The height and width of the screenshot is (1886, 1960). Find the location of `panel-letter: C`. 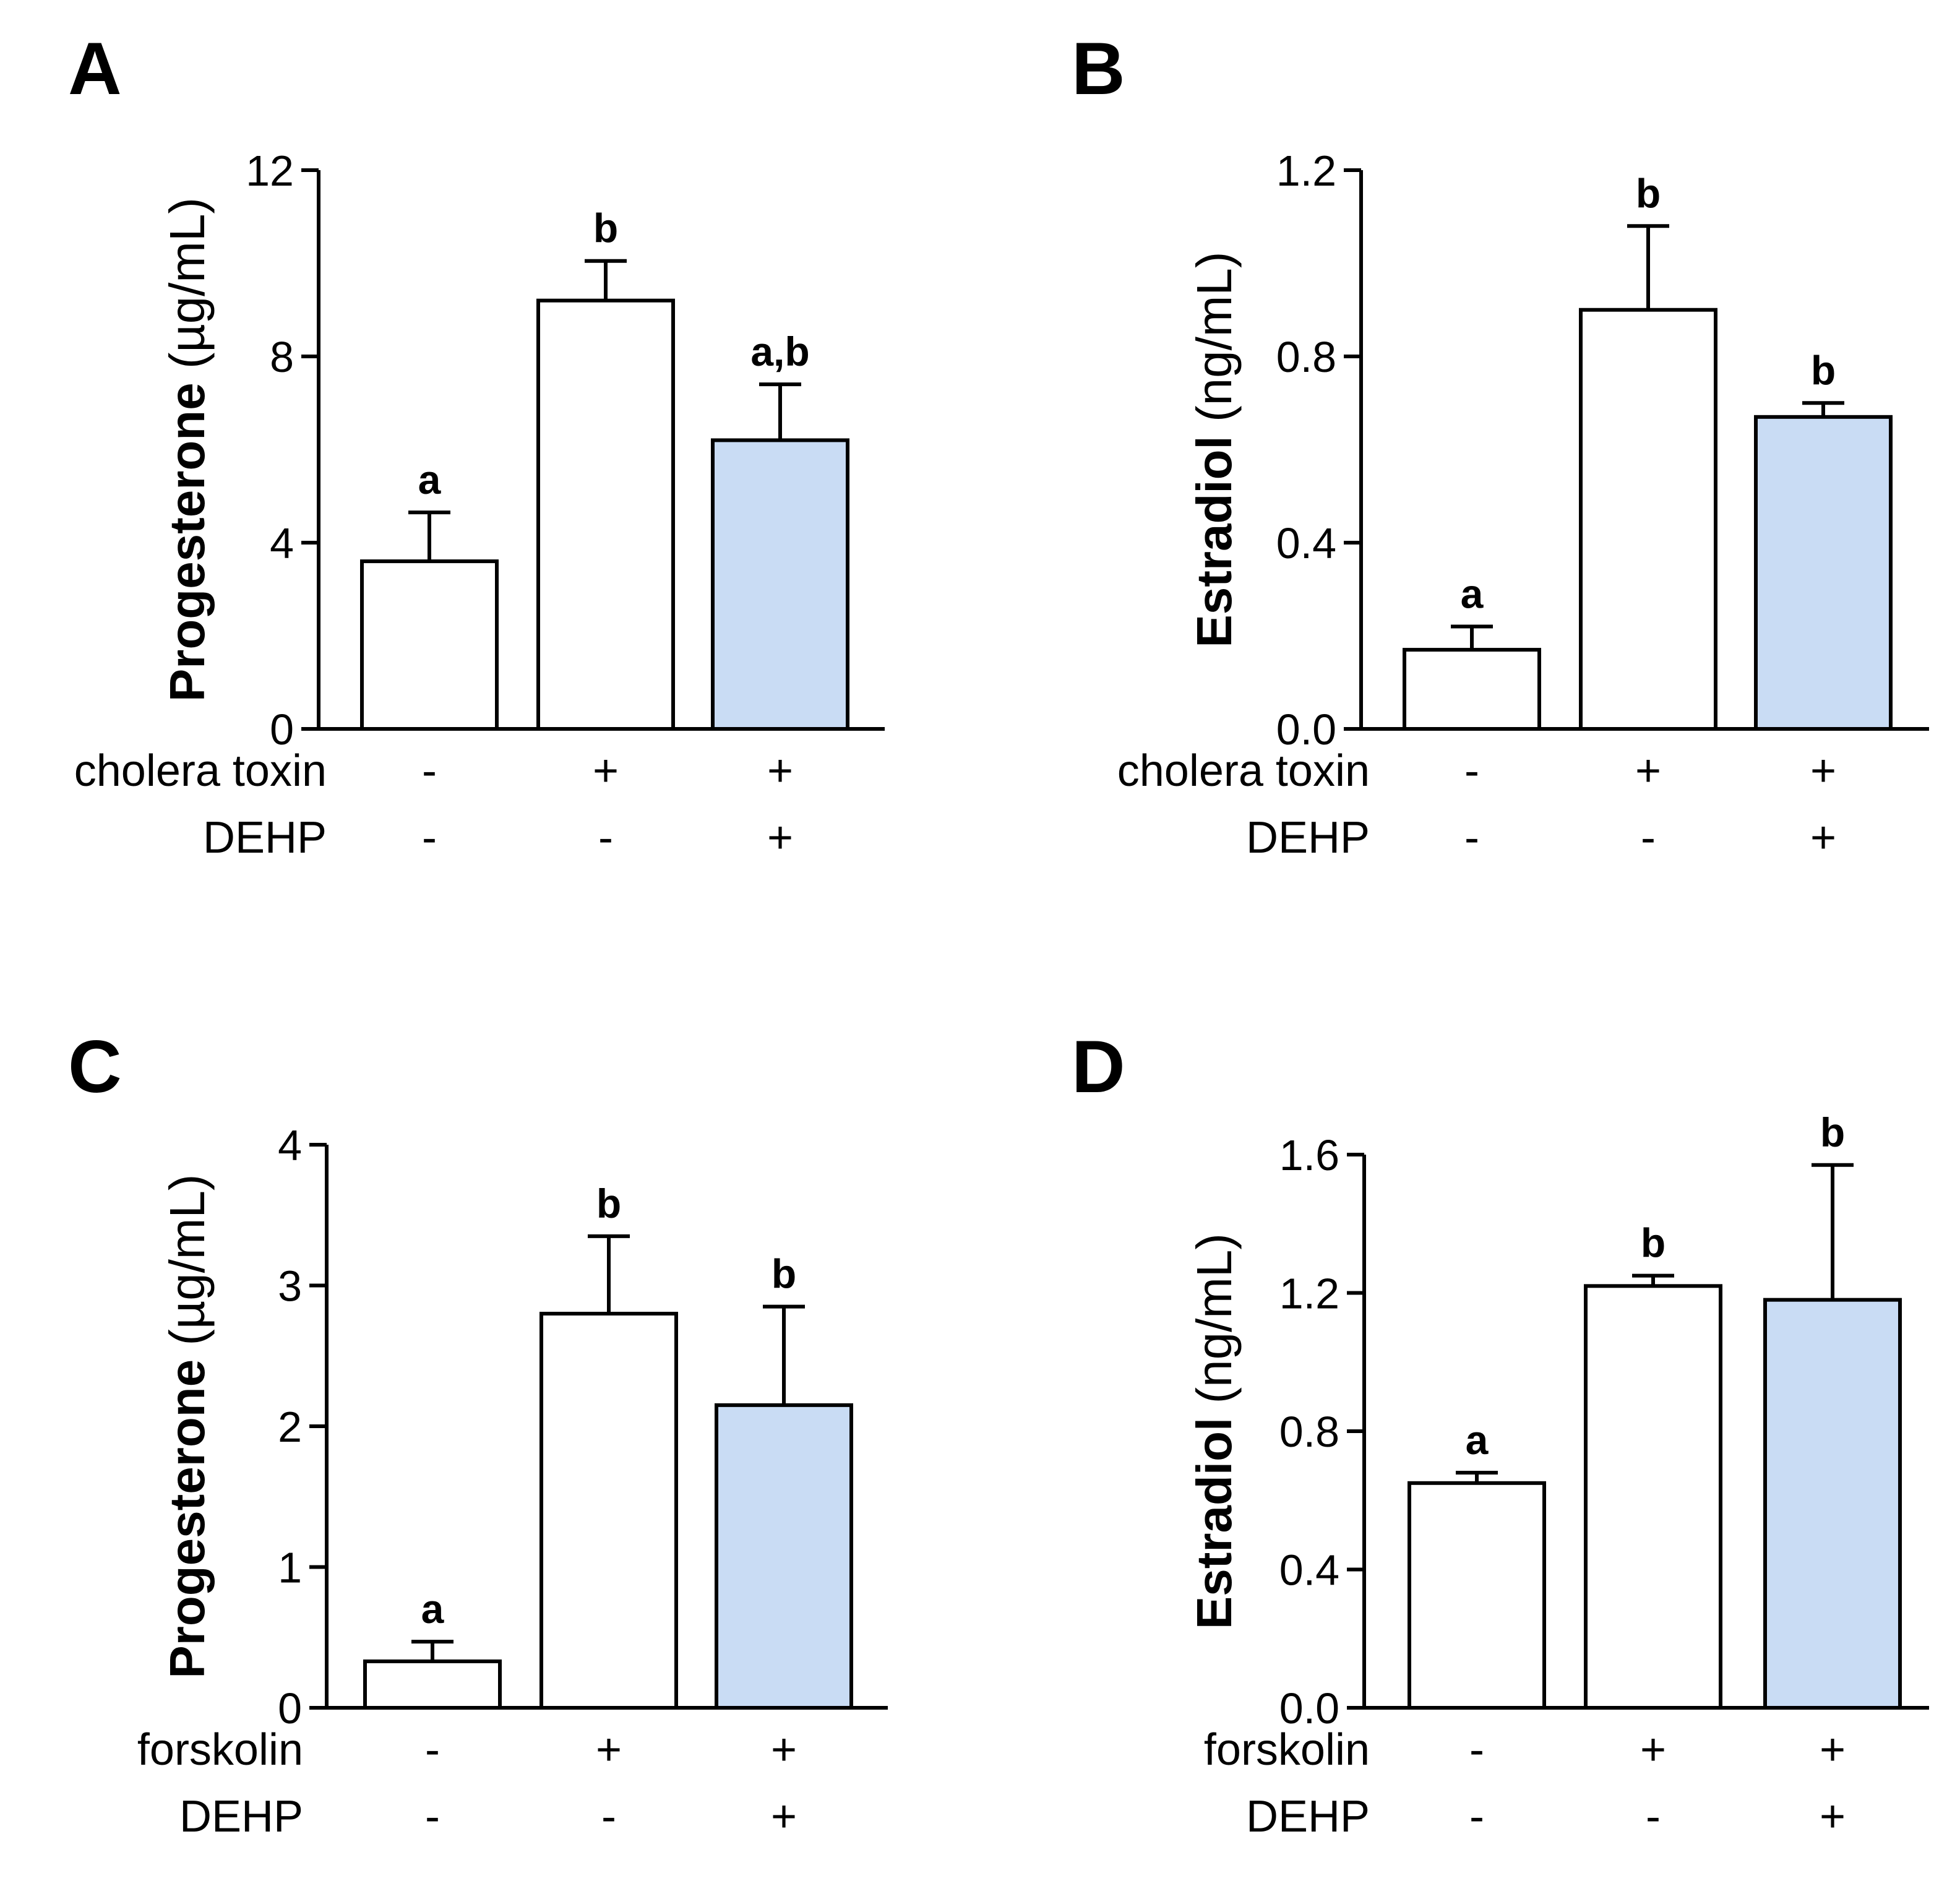

panel-letter: C is located at coordinates (95, 1066).